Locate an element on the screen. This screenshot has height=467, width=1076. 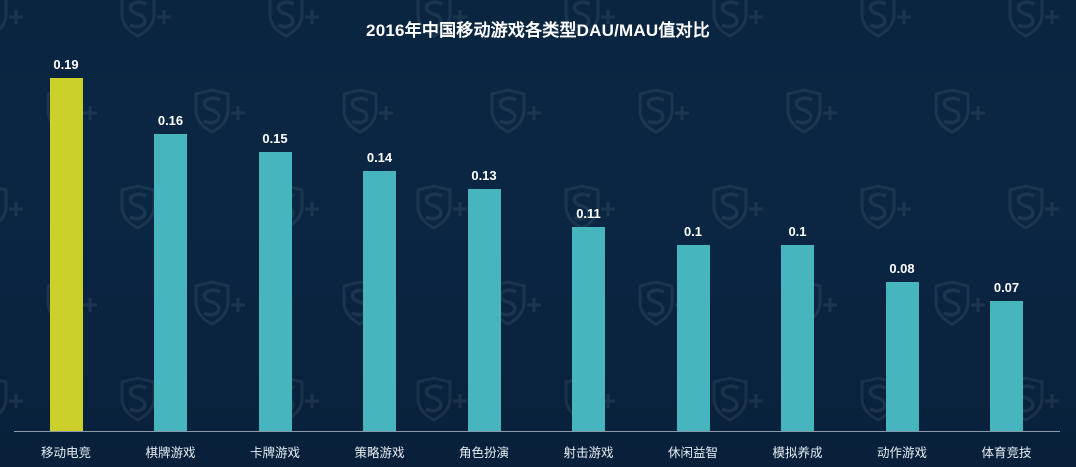
bar-value-label: 0.11 is located at coordinates (588, 213).